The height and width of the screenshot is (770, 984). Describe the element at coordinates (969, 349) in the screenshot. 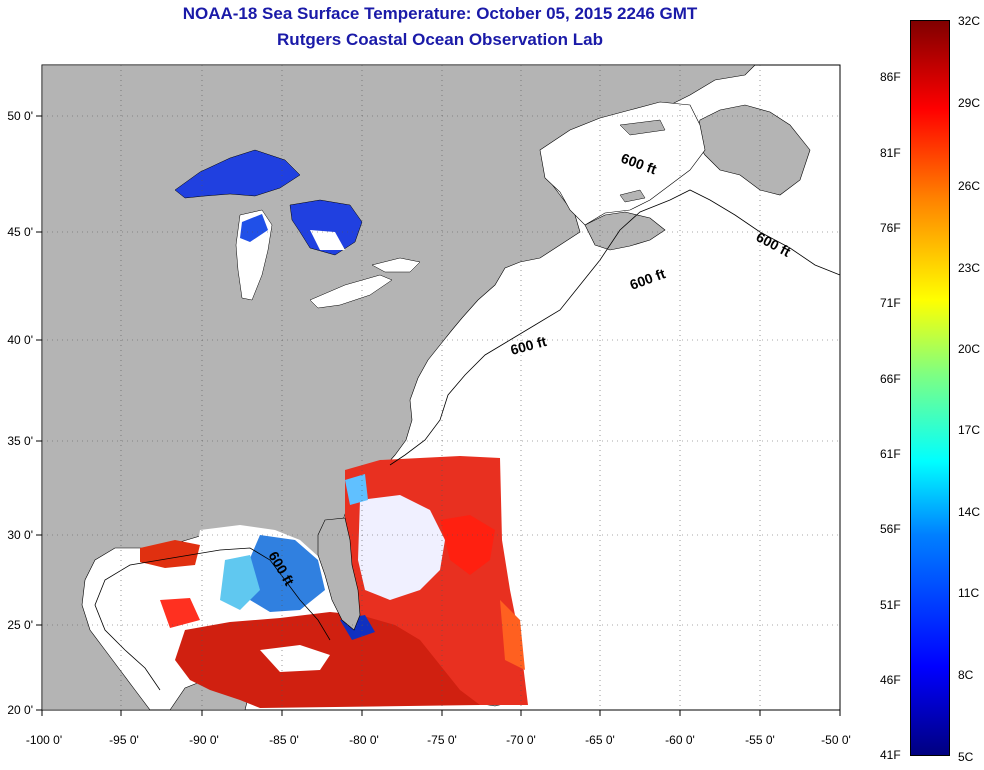

I see `colorbar-celsius-label: 20C` at that location.